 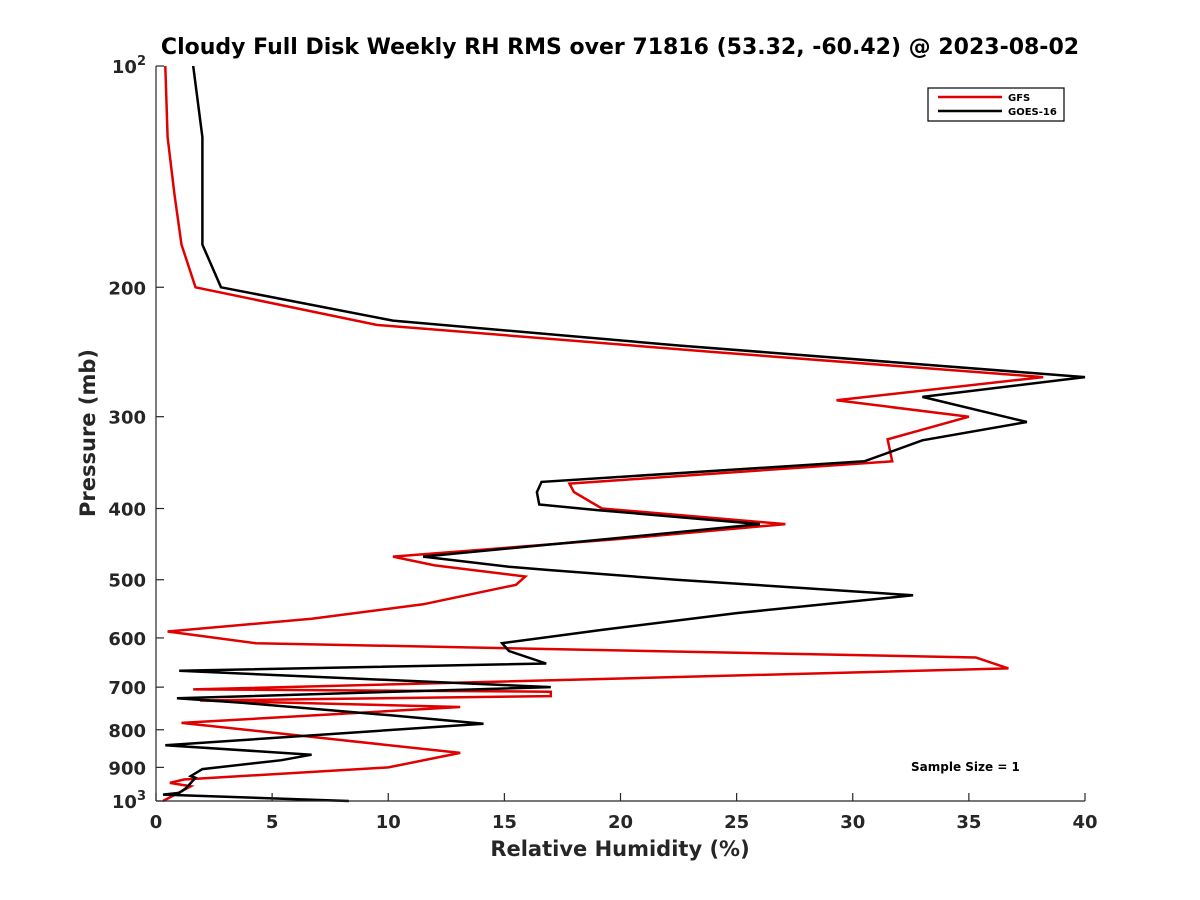 What do you see at coordinates (852, 822) in the screenshot?
I see `x-tick-label: 30` at bounding box center [852, 822].